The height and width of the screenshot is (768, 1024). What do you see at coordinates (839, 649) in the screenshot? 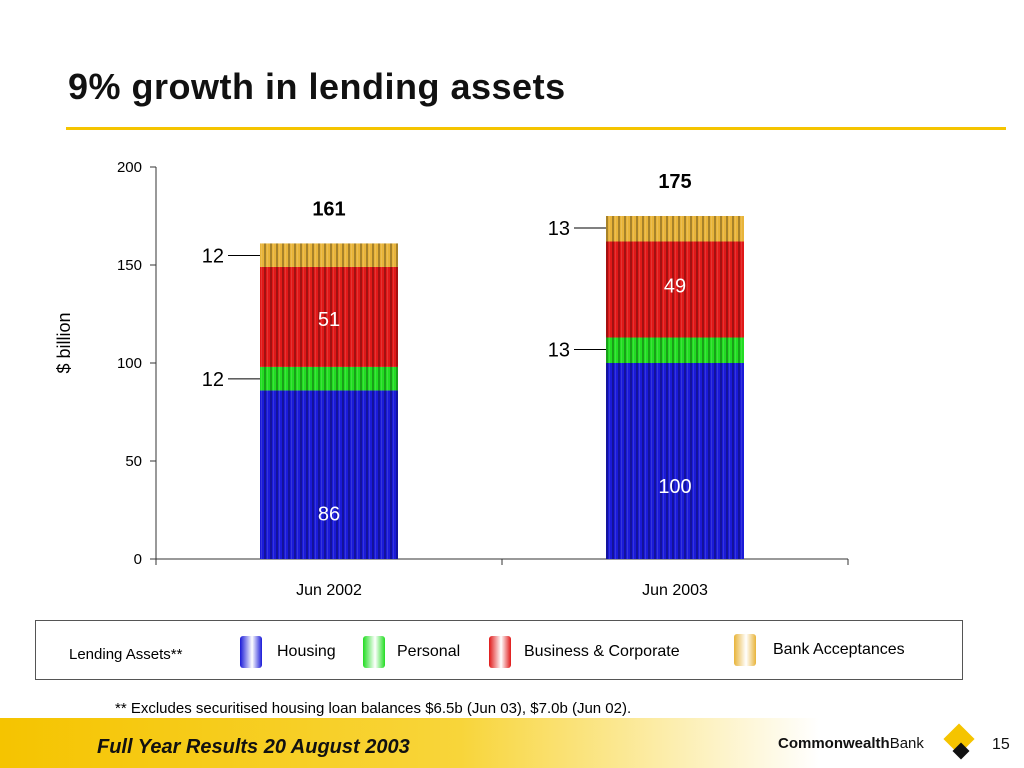
I see `legend-label-bank-acceptances: Bank Acceptances` at bounding box center [839, 649].